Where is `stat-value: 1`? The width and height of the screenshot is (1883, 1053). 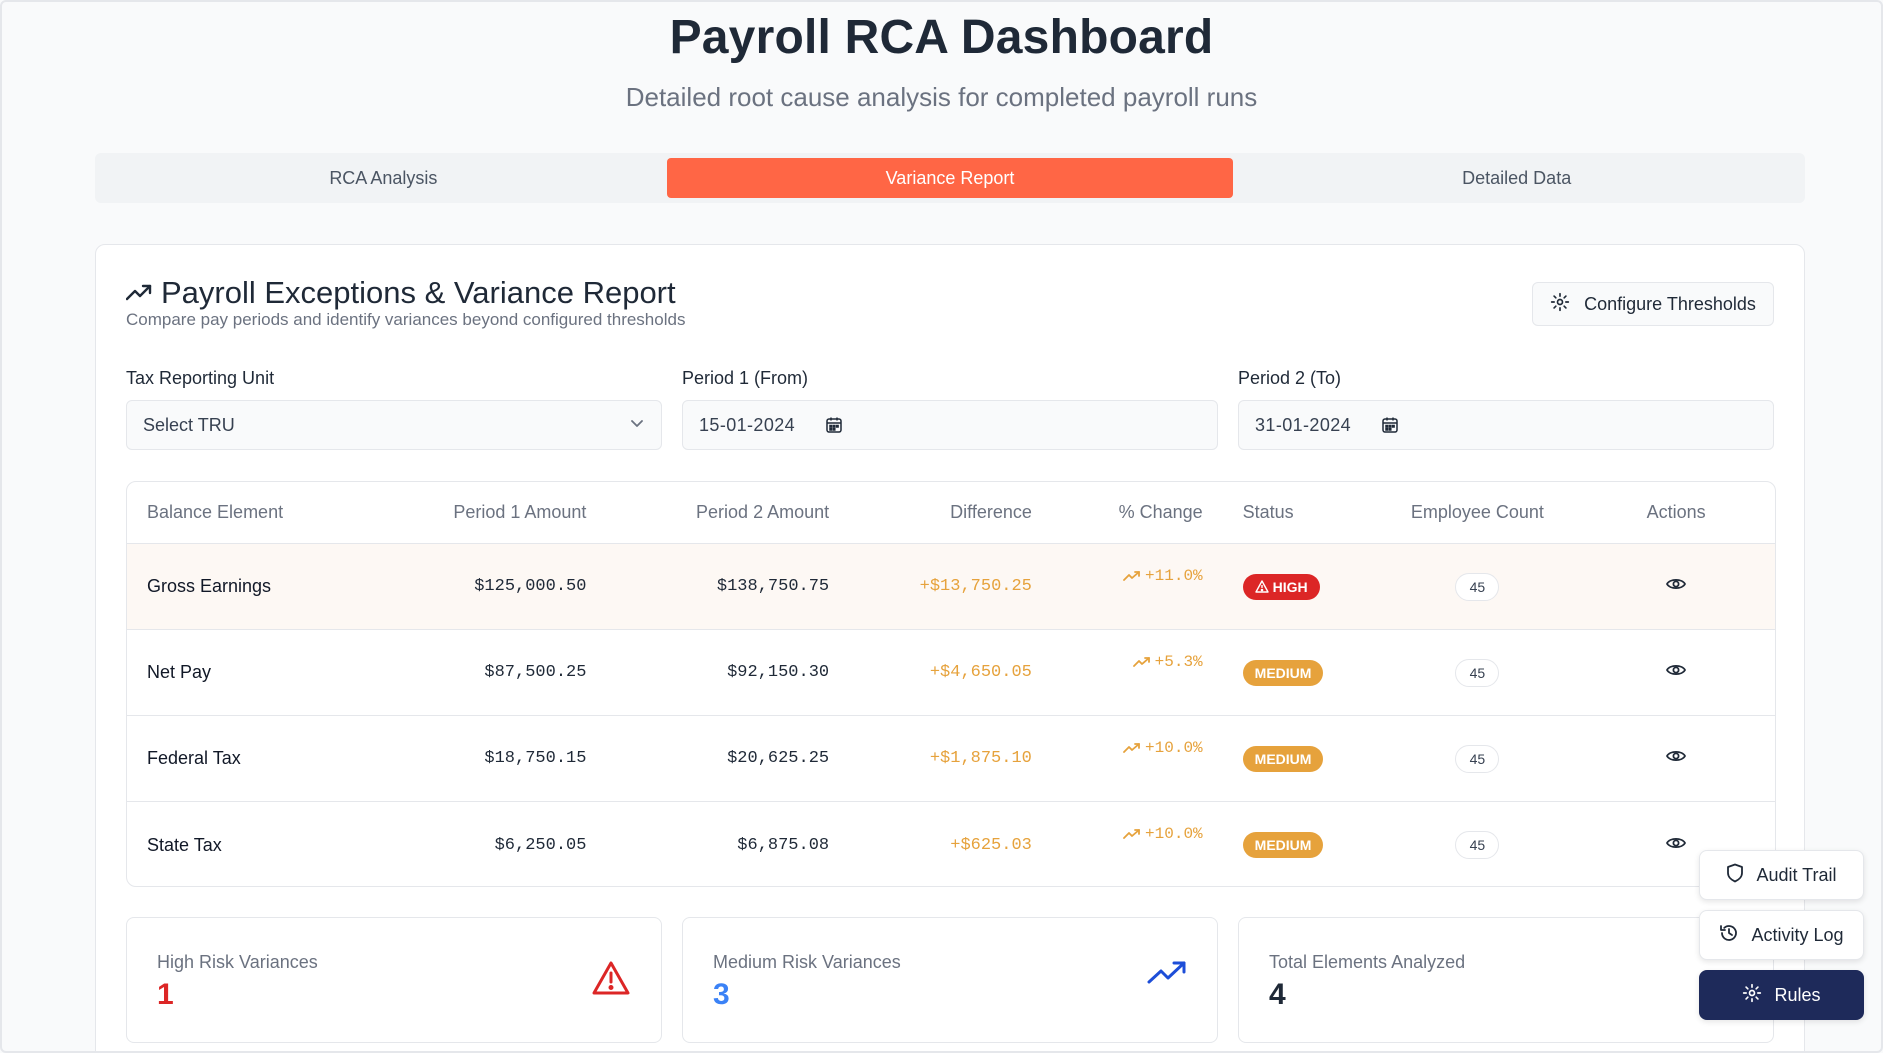 stat-value: 1 is located at coordinates (165, 994).